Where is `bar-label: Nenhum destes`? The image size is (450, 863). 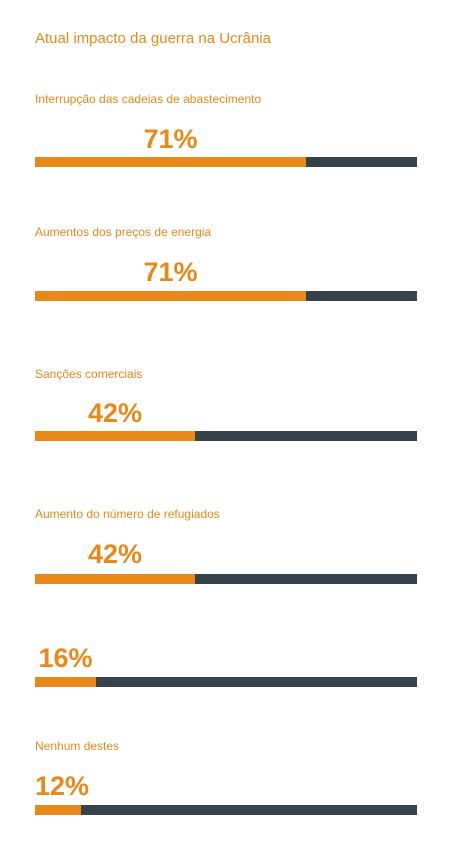 bar-label: Nenhum destes is located at coordinates (77, 746).